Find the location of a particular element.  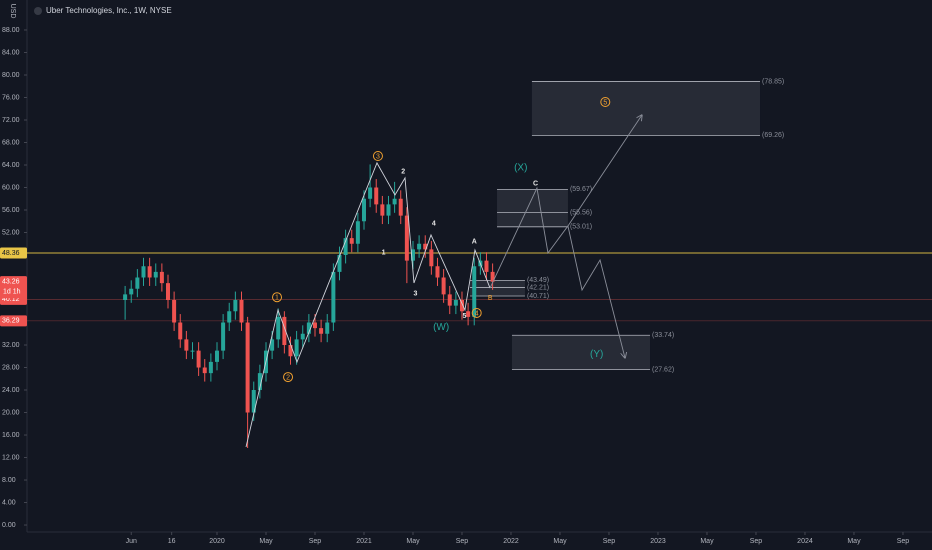

price-tag-label: 40.12 is located at coordinates (11, 299).